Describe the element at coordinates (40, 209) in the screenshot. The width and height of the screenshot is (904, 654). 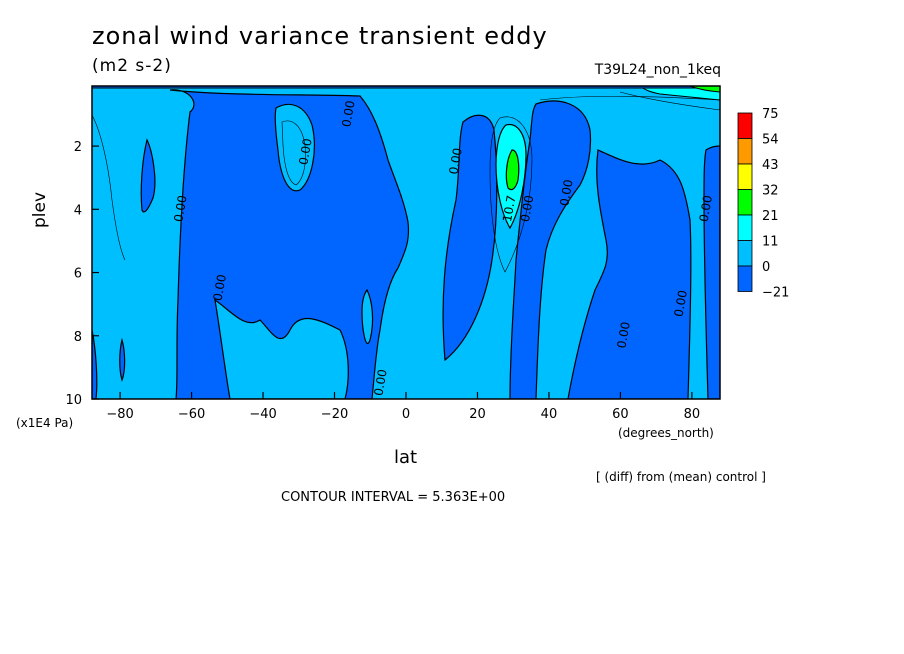
I see `y-axis-title: plev` at that location.